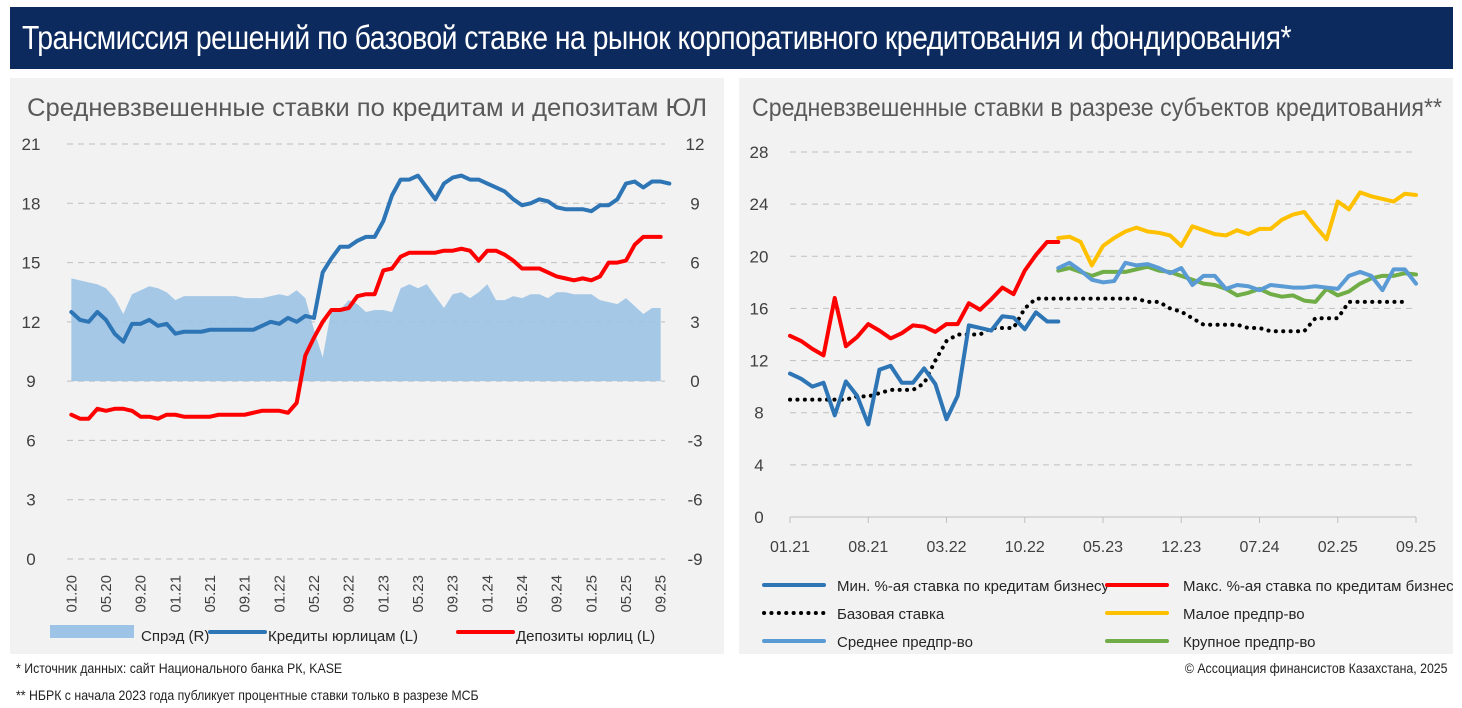  I want to click on x-tick-label: 09.21, so click(245, 594).